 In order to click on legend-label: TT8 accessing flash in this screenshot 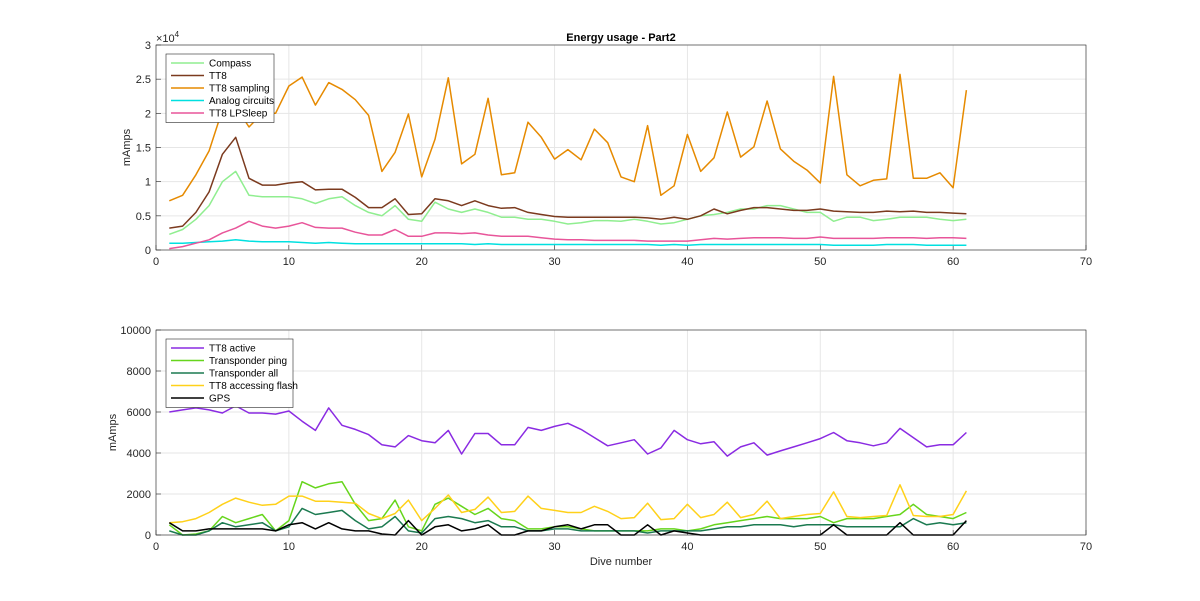, I will do `click(253, 386)`.